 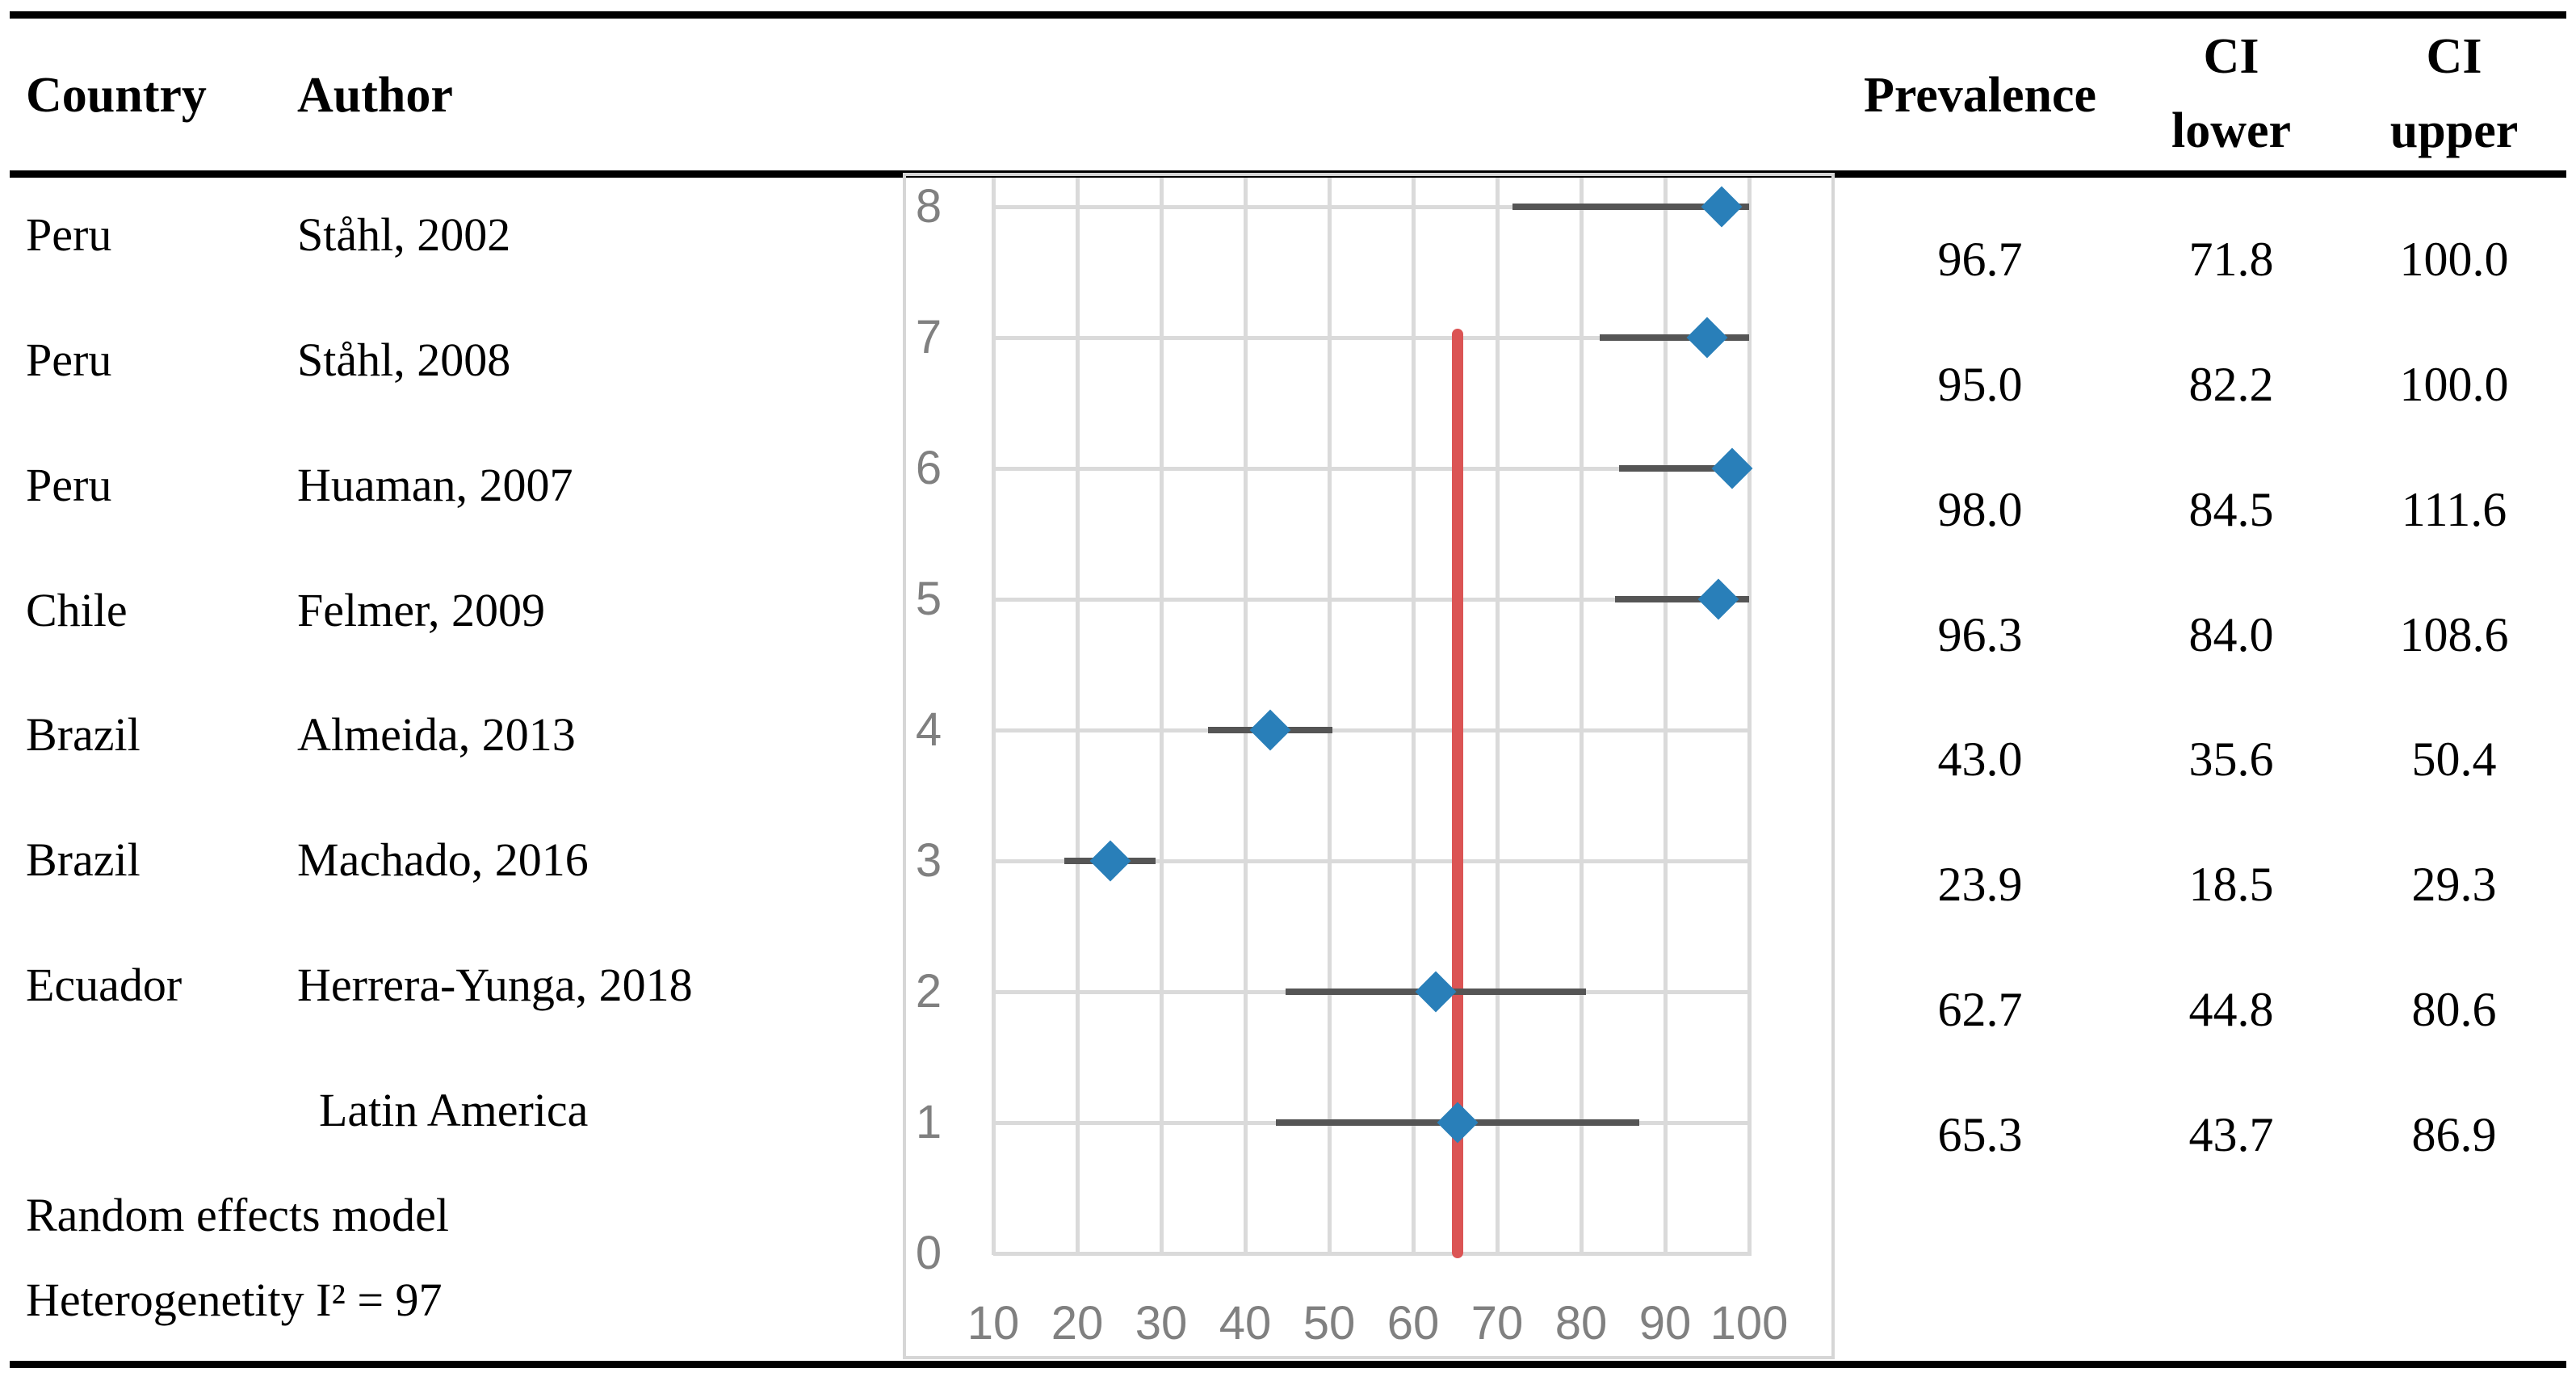 I want to click on ci-upper-line1: CI, so click(x=2454, y=56).